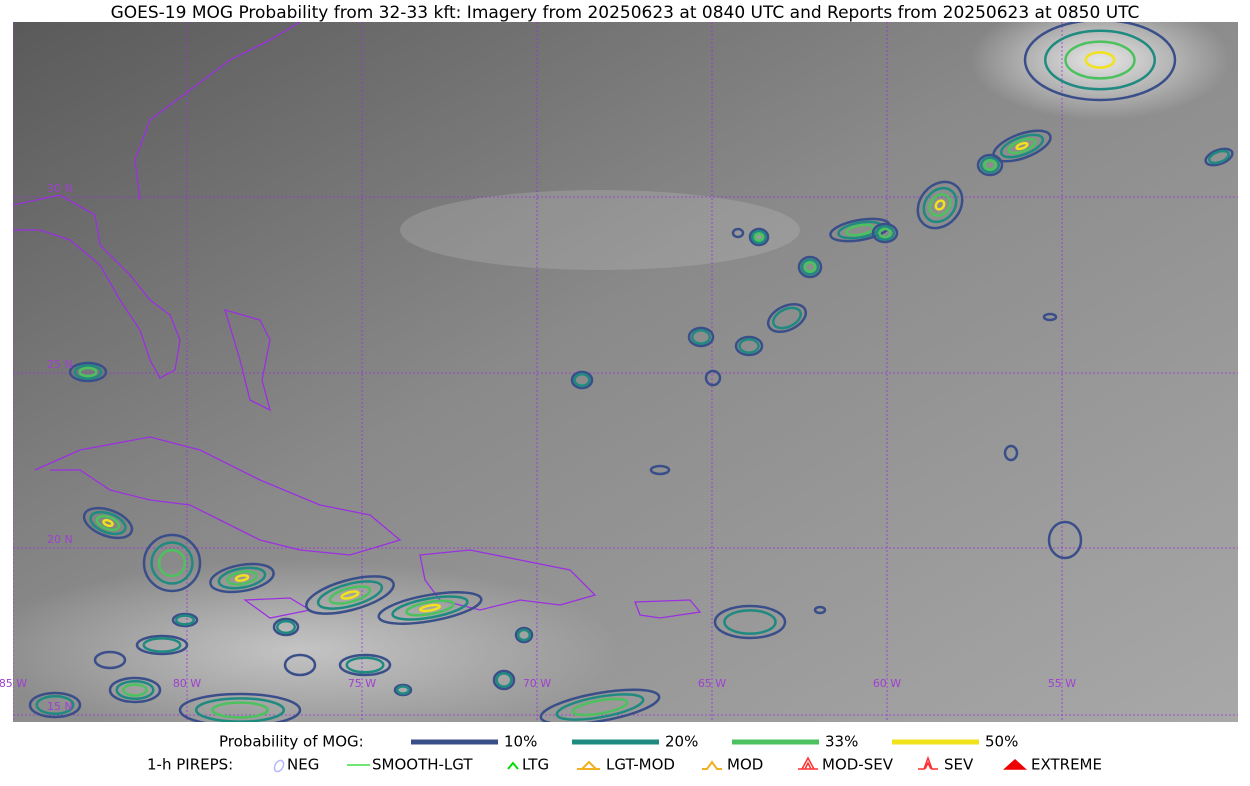  What do you see at coordinates (535, 765) in the screenshot?
I see `legend-entry: LTG` at bounding box center [535, 765].